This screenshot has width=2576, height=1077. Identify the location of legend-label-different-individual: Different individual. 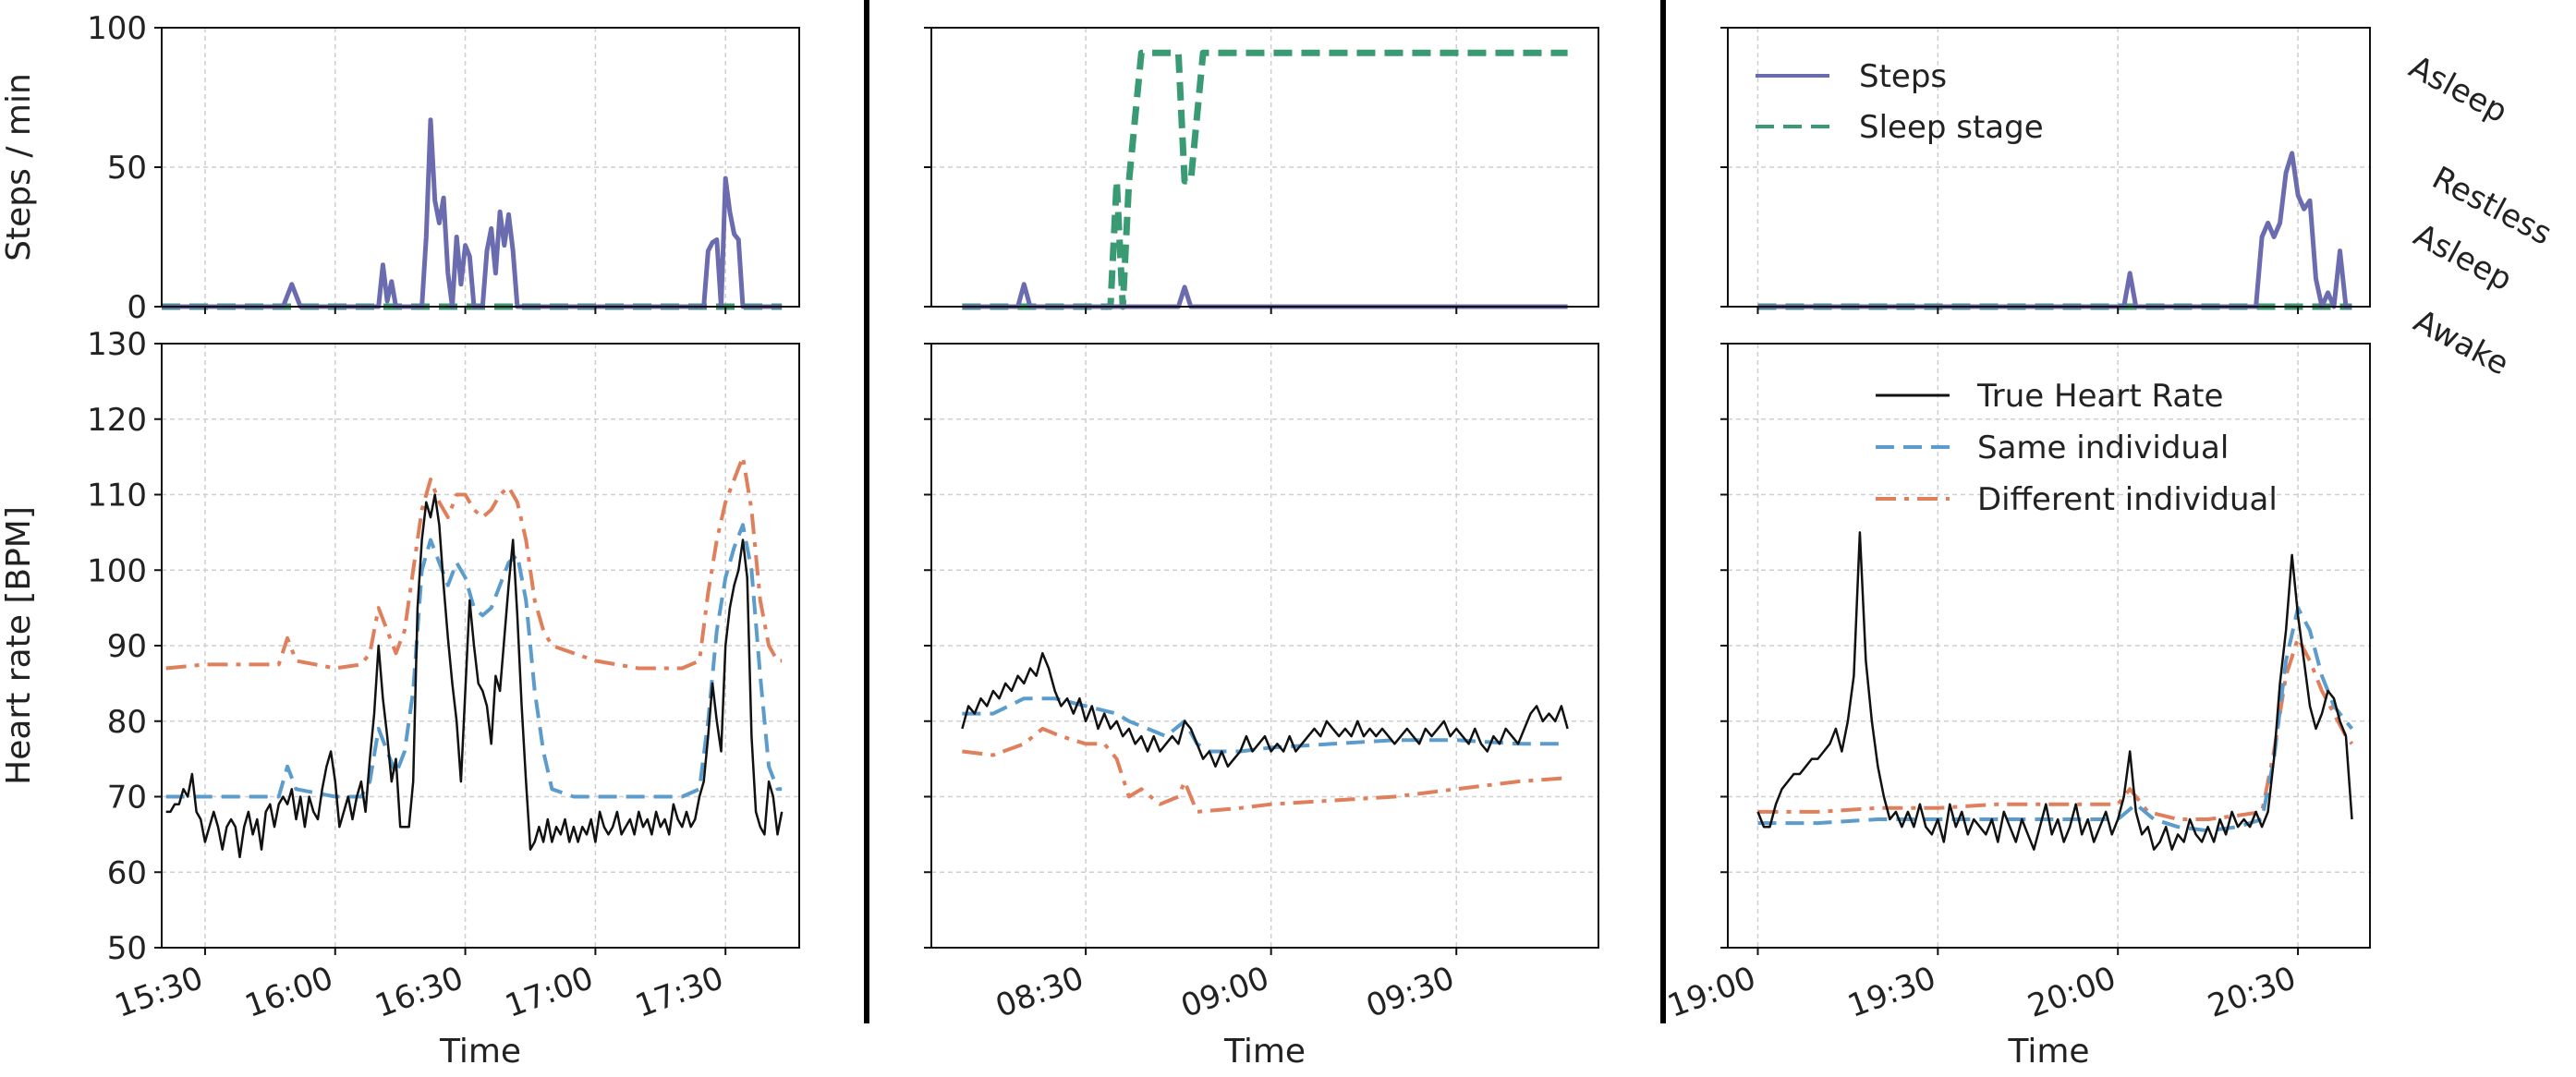
(2127, 499).